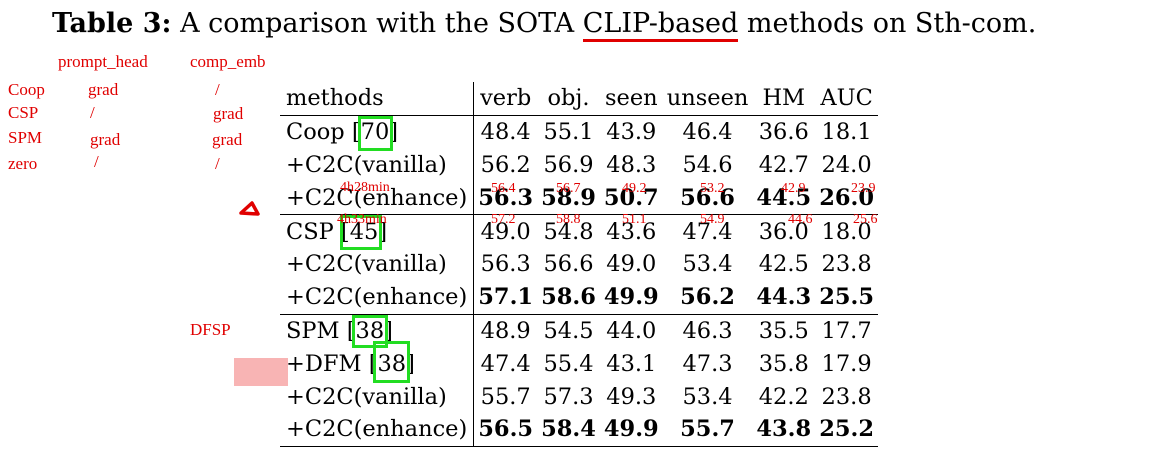 The height and width of the screenshot is (470, 1157). Describe the element at coordinates (217, 163) in the screenshot. I see `annotation-comp-emb-value: /` at that location.